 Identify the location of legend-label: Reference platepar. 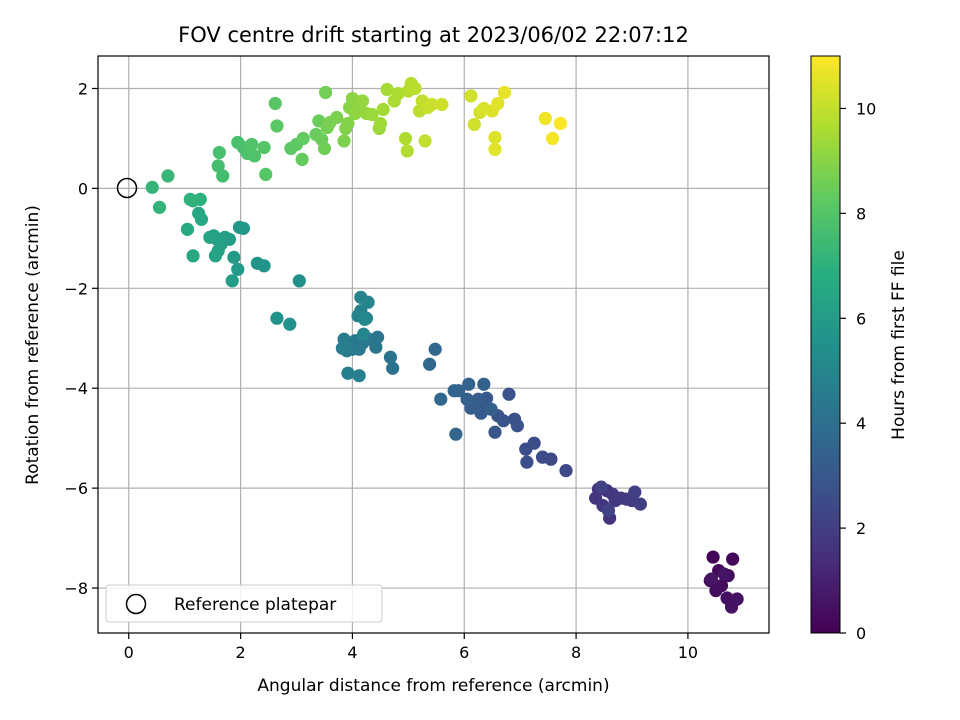
(255, 605).